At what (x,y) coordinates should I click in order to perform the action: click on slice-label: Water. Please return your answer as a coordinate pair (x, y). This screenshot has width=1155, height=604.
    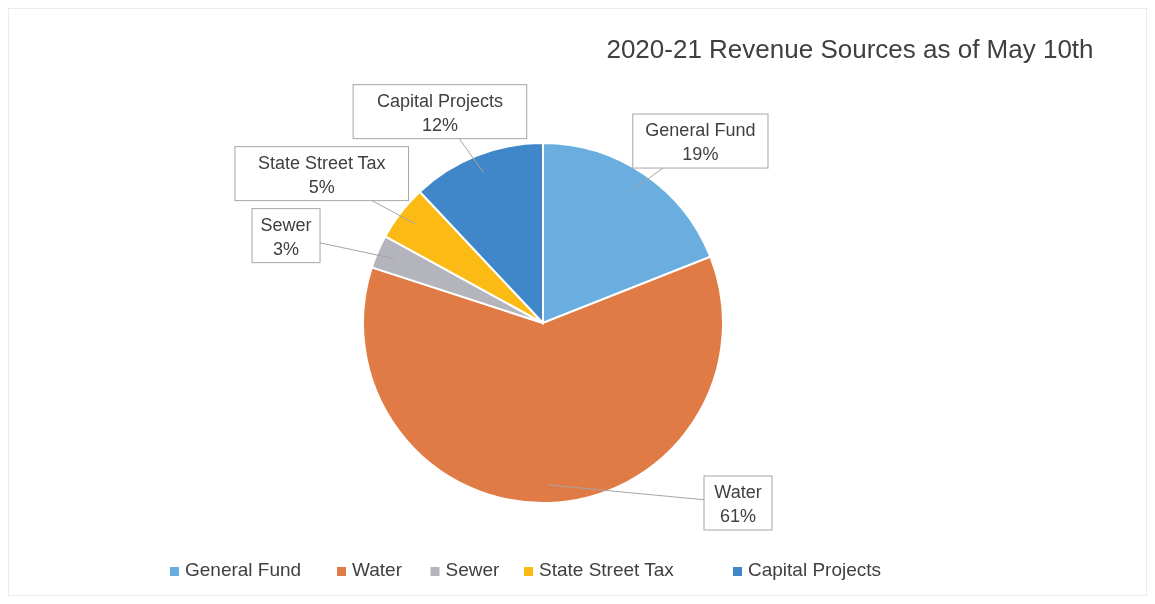
    Looking at the image, I should click on (738, 492).